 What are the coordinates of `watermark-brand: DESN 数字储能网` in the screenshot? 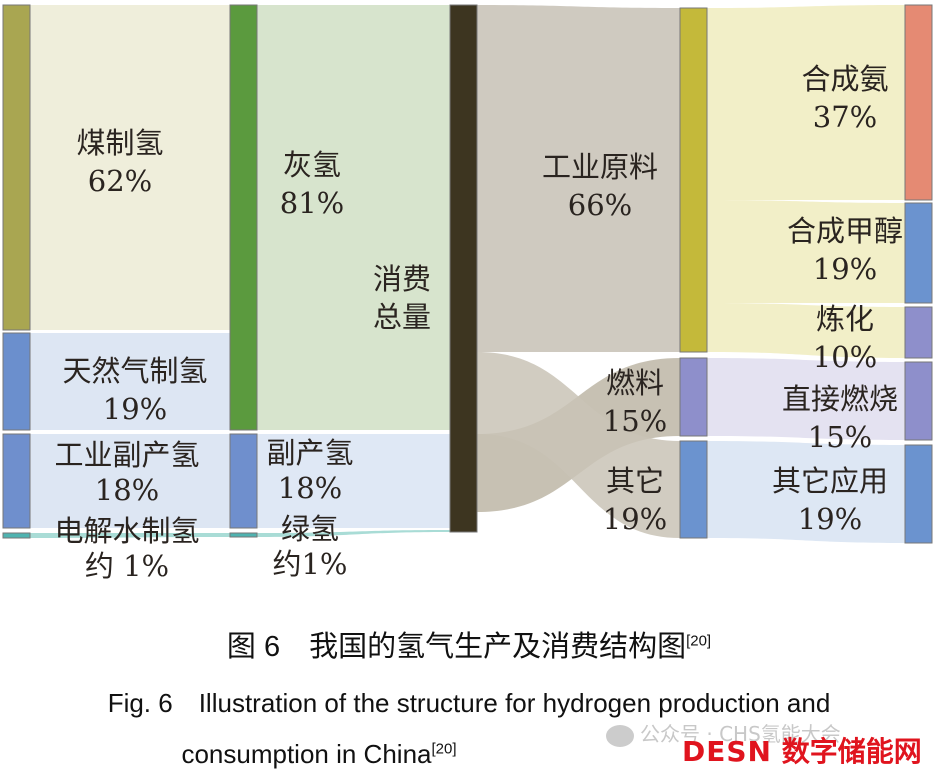 It's located at (802, 751).